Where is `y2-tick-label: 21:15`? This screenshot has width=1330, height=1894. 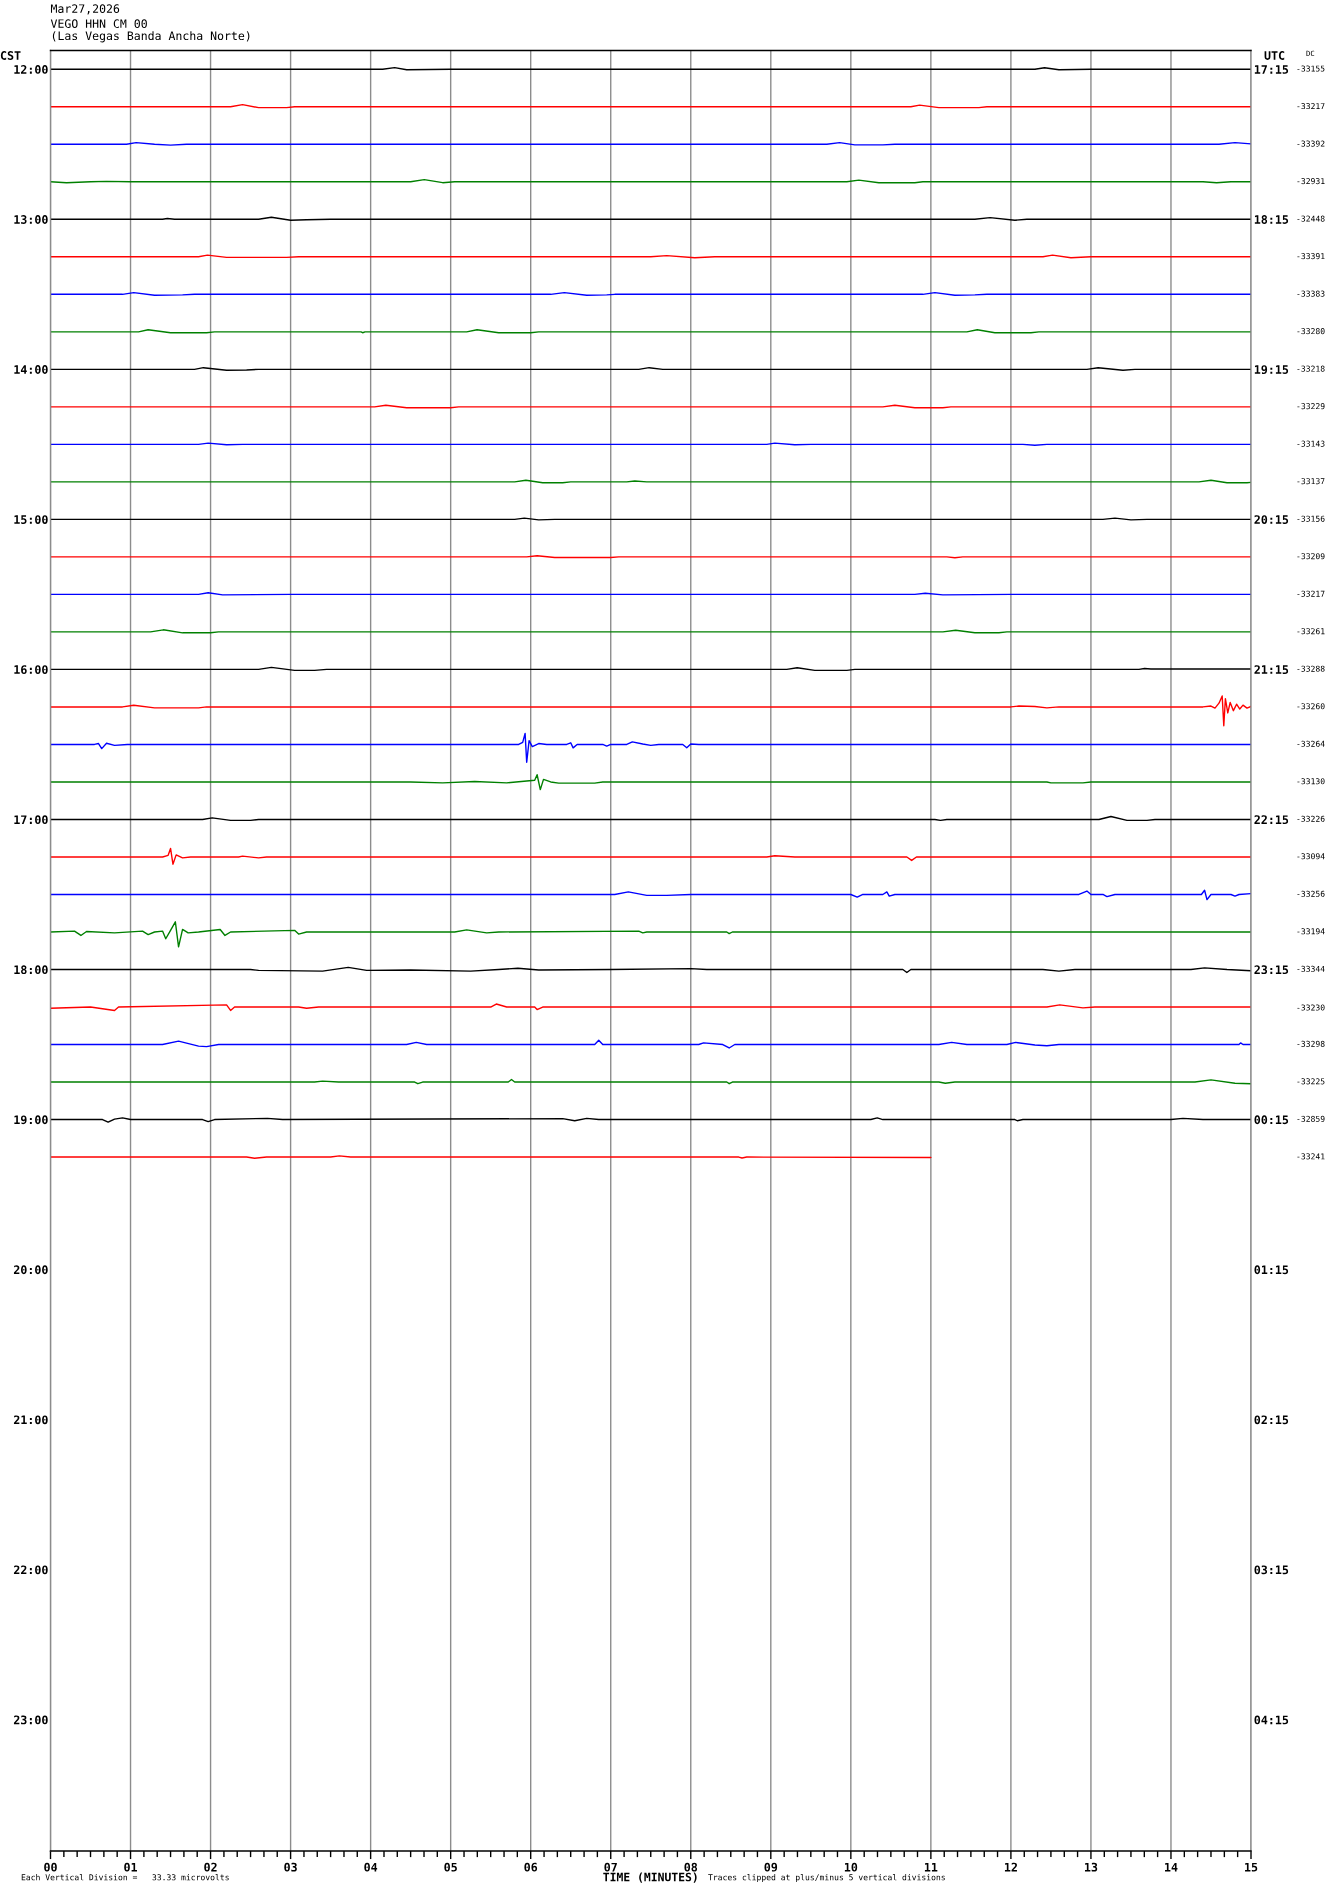
y2-tick-label: 21:15 is located at coordinates (1271, 670).